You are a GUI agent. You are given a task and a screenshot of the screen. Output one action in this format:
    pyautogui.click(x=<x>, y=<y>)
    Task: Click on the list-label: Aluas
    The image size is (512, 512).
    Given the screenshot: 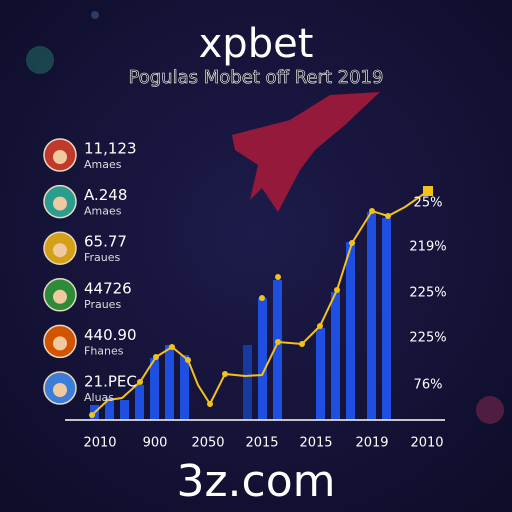 What is the action you would take?
    pyautogui.click(x=99, y=397)
    